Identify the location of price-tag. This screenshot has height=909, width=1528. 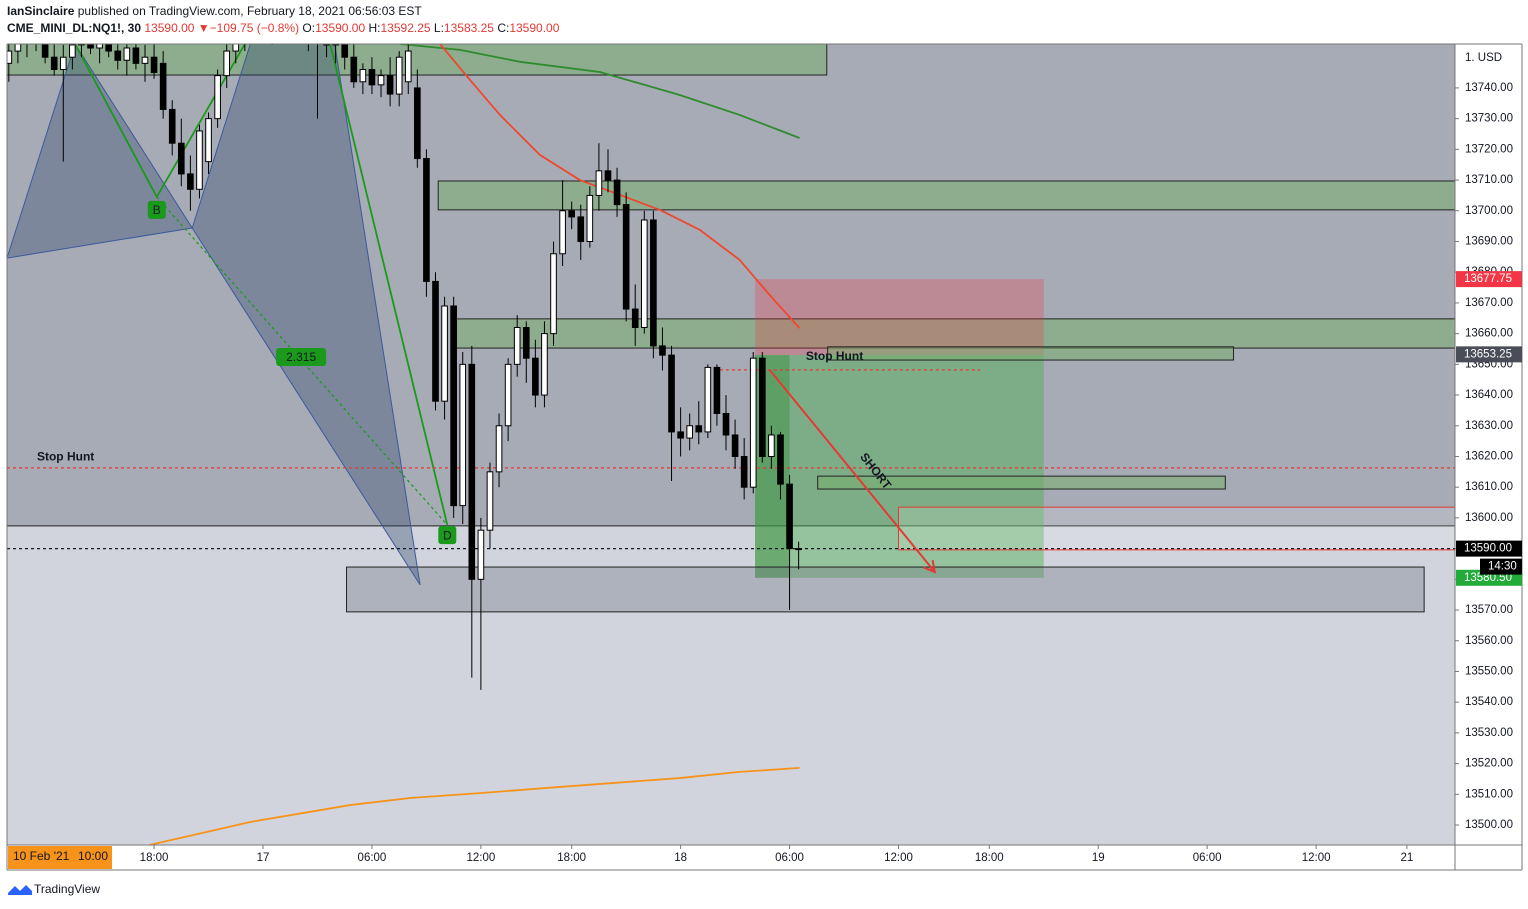
(1489, 354).